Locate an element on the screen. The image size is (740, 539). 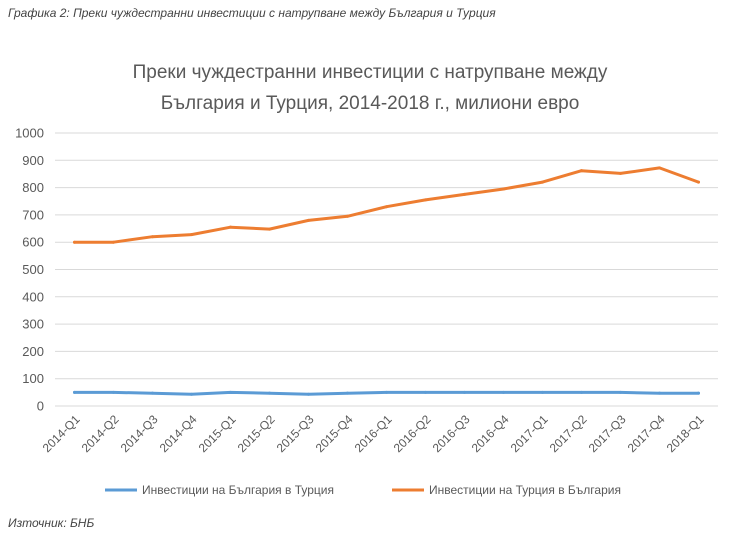
series-line-turkey-in-bulgaria is located at coordinates (386, 205).